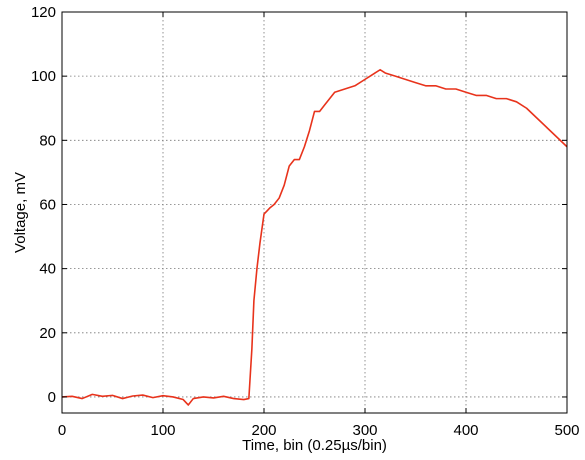 The height and width of the screenshot is (460, 585). What do you see at coordinates (47, 204) in the screenshot?
I see `y-tick-label: 60` at bounding box center [47, 204].